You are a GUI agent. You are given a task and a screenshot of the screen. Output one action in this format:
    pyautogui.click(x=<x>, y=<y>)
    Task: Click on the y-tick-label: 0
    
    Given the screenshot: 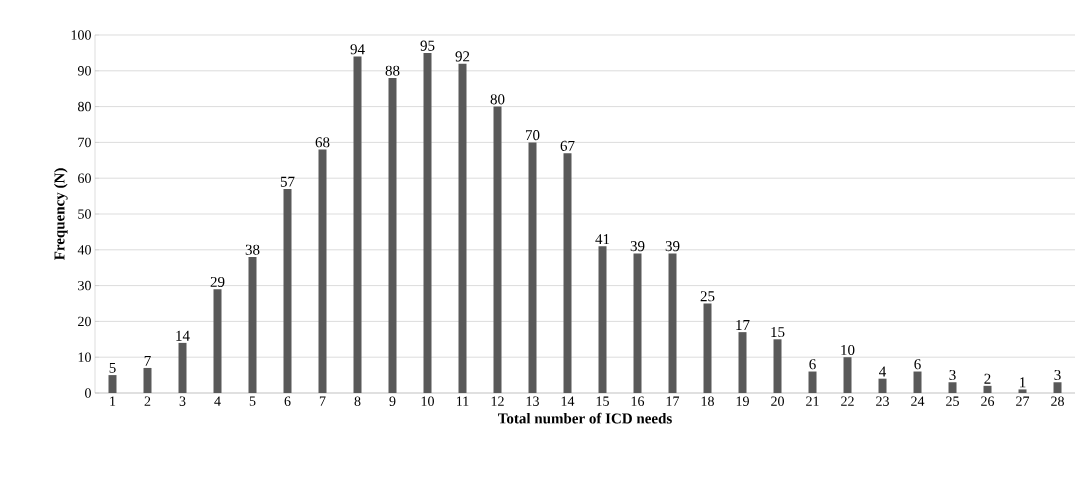 What is the action you would take?
    pyautogui.click(x=88, y=393)
    